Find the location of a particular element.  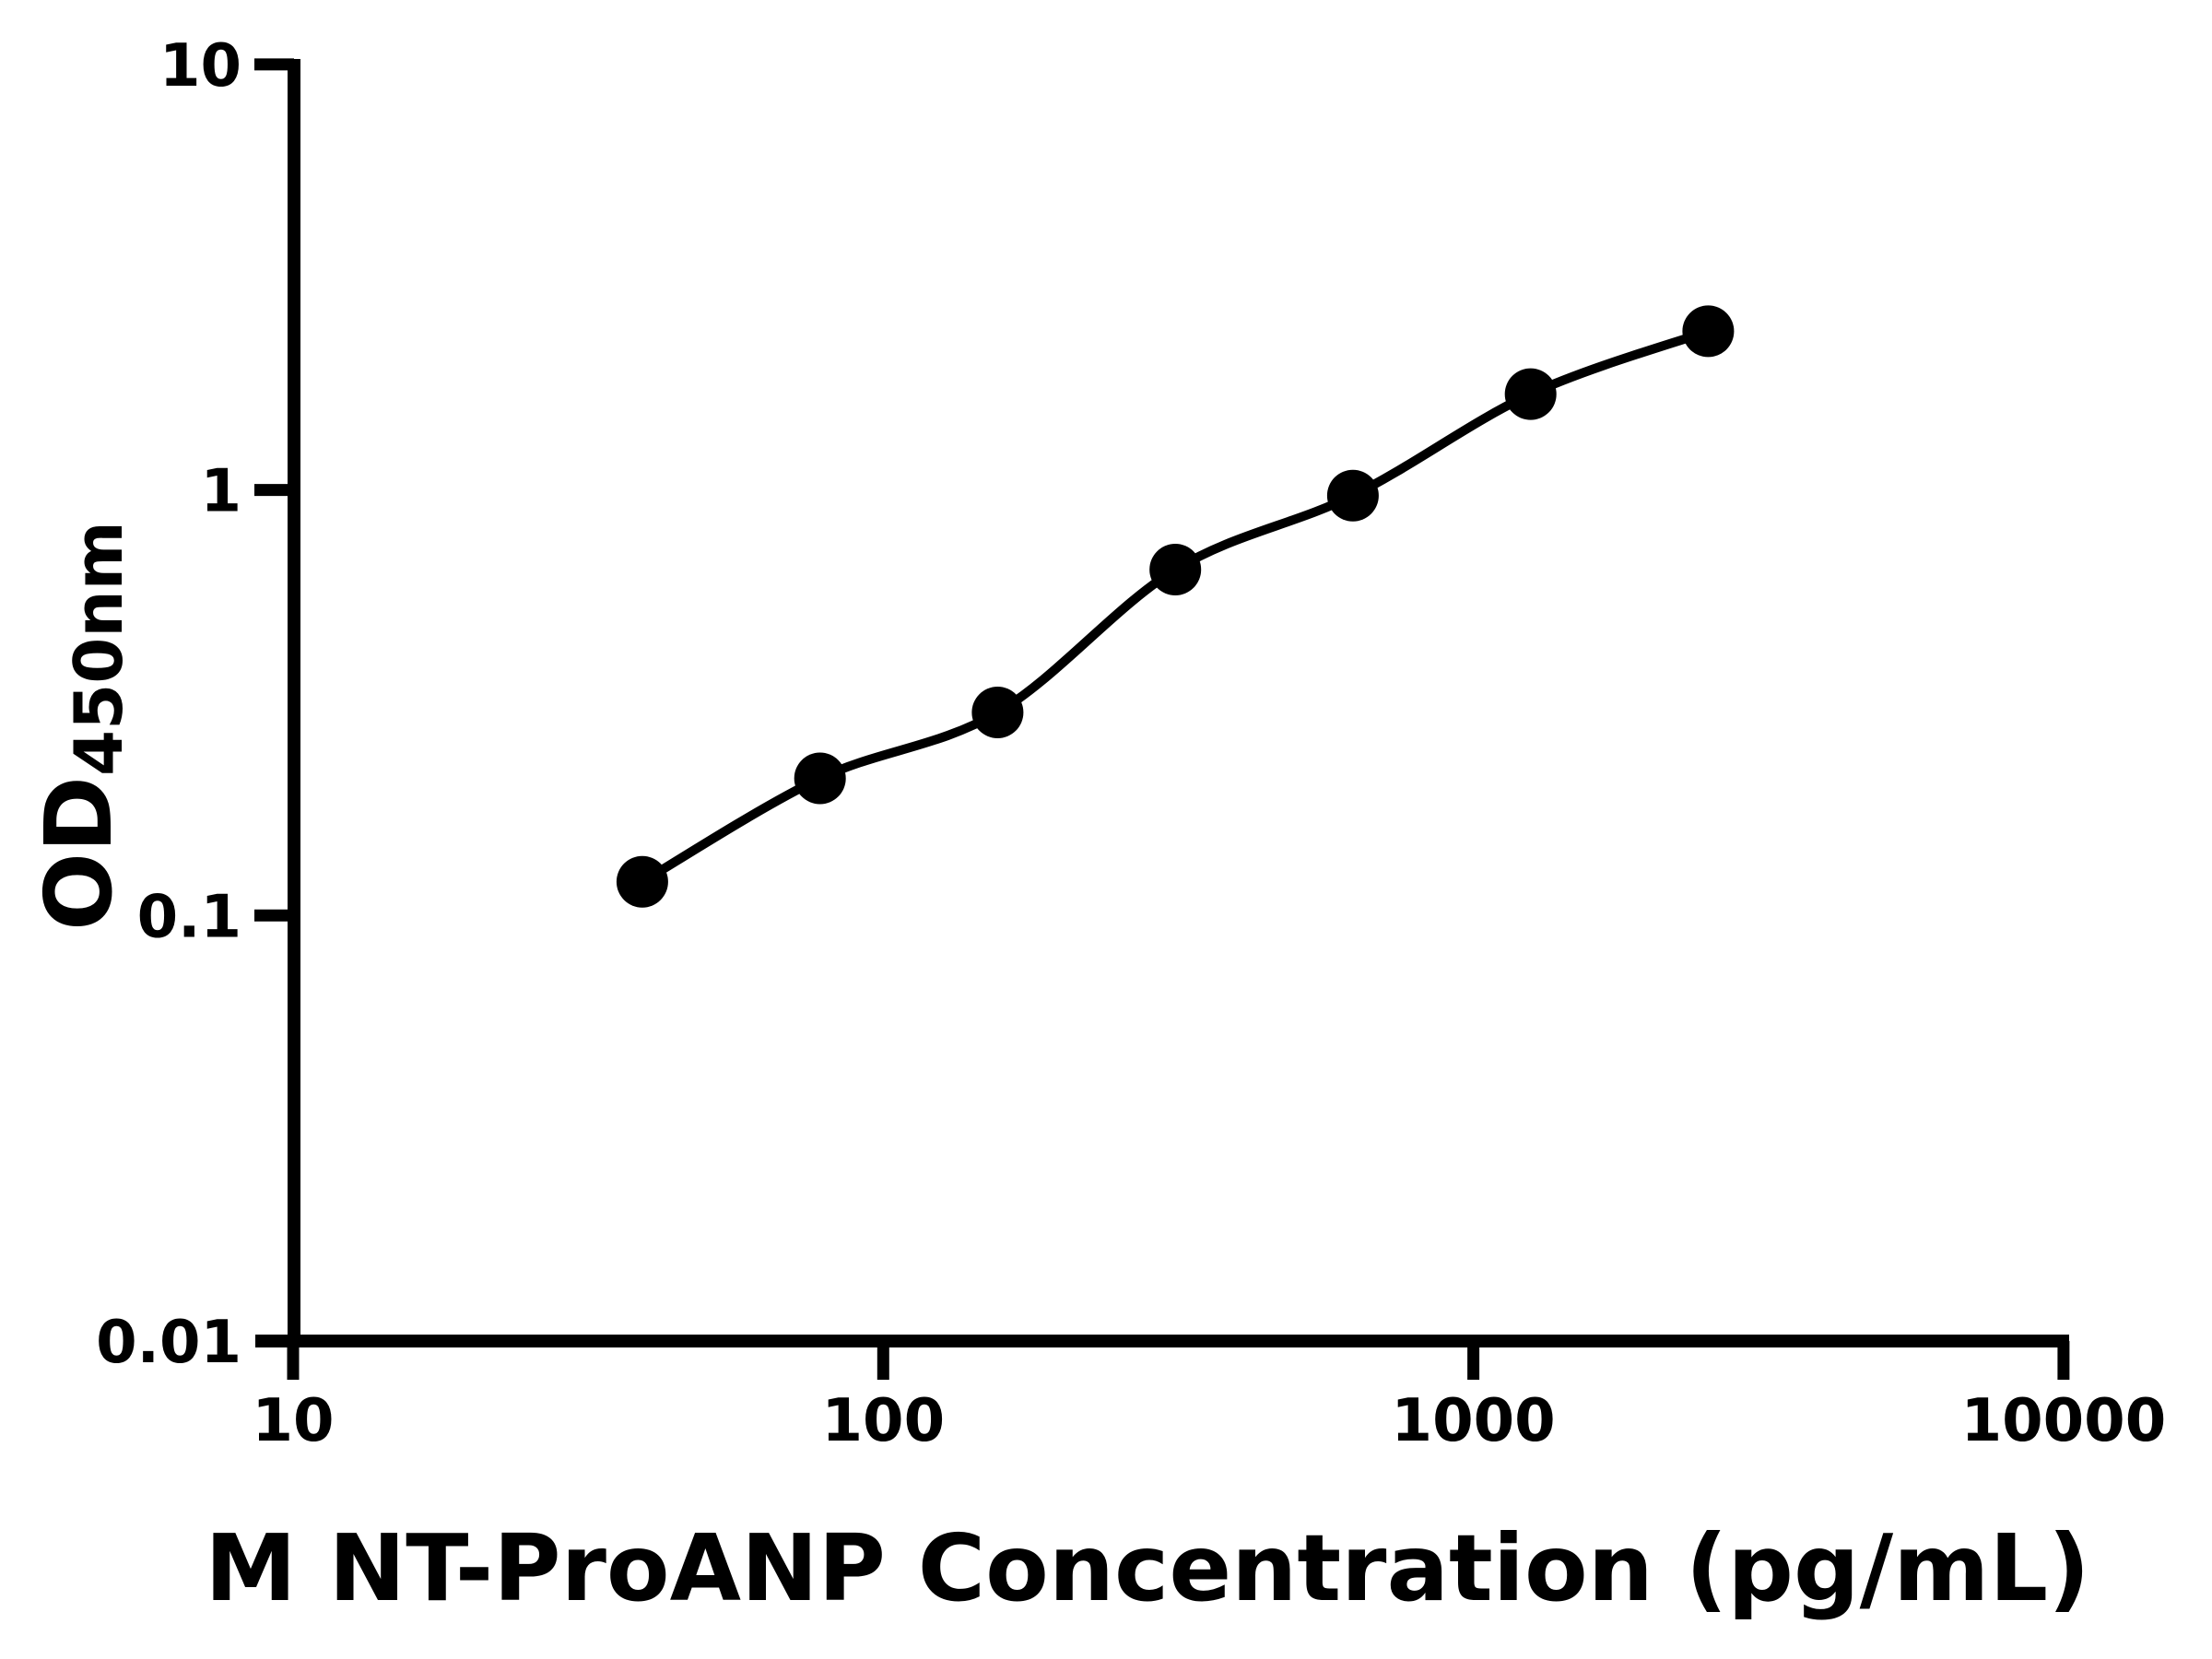

x-axis-tick-labels: 10 100 1000 10000 is located at coordinates (1209, 1421).